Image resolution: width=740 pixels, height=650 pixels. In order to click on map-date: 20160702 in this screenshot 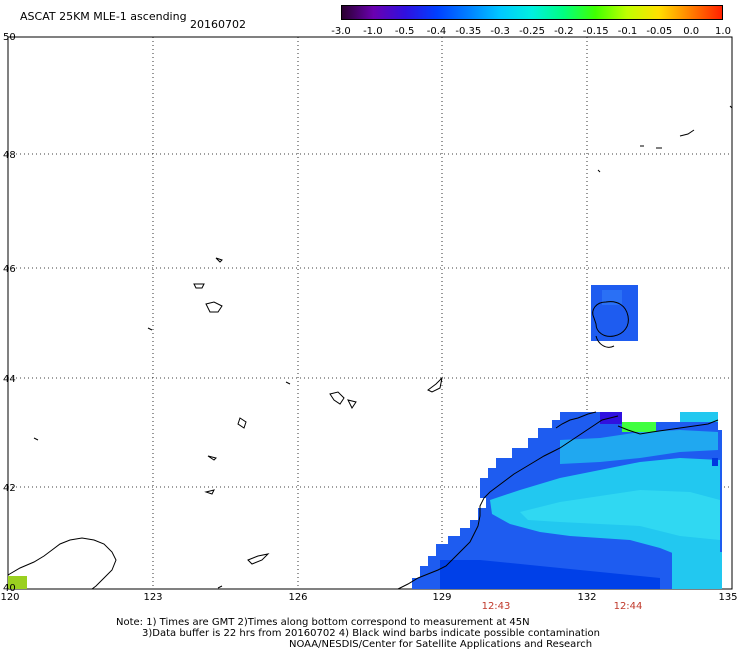, I will do `click(218, 24)`.